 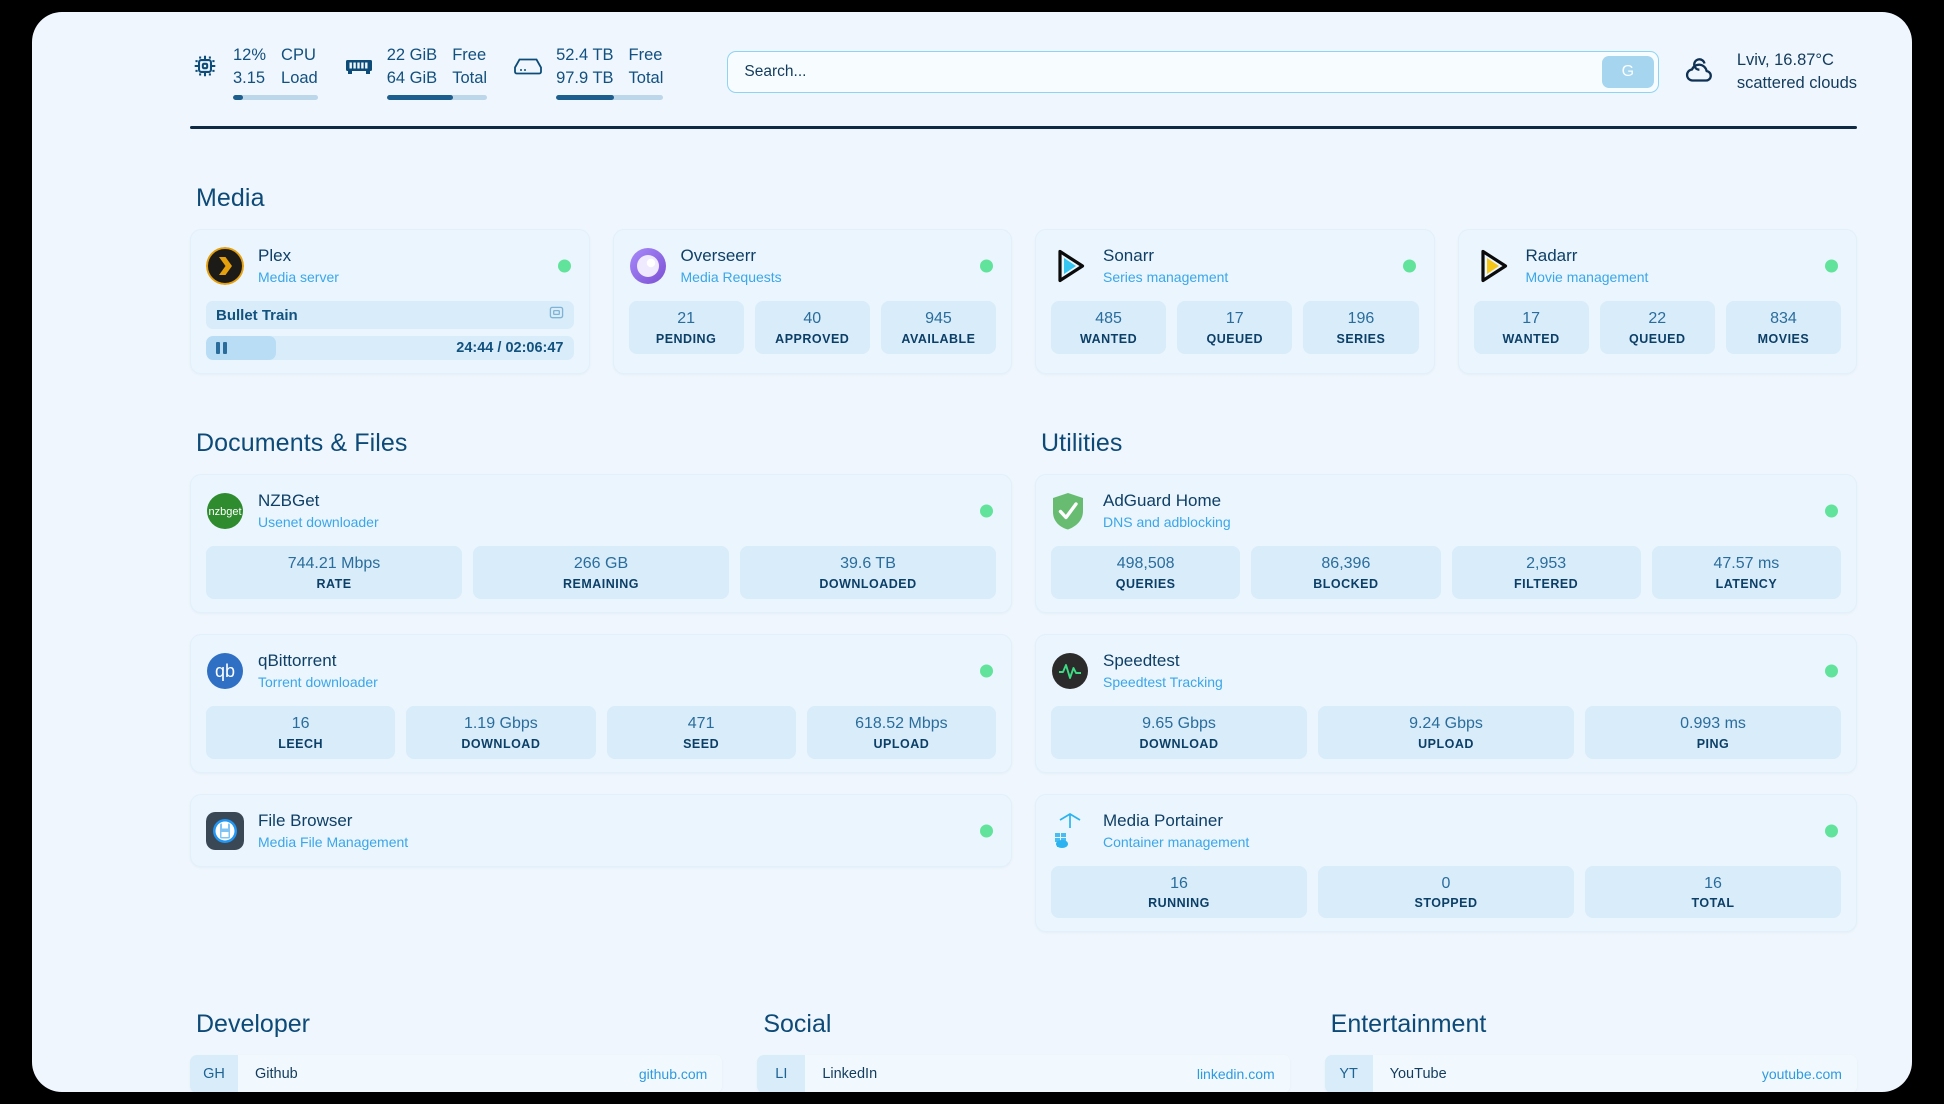 What do you see at coordinates (1713, 732) in the screenshot?
I see `stat-chip: 0.993 ms PING` at bounding box center [1713, 732].